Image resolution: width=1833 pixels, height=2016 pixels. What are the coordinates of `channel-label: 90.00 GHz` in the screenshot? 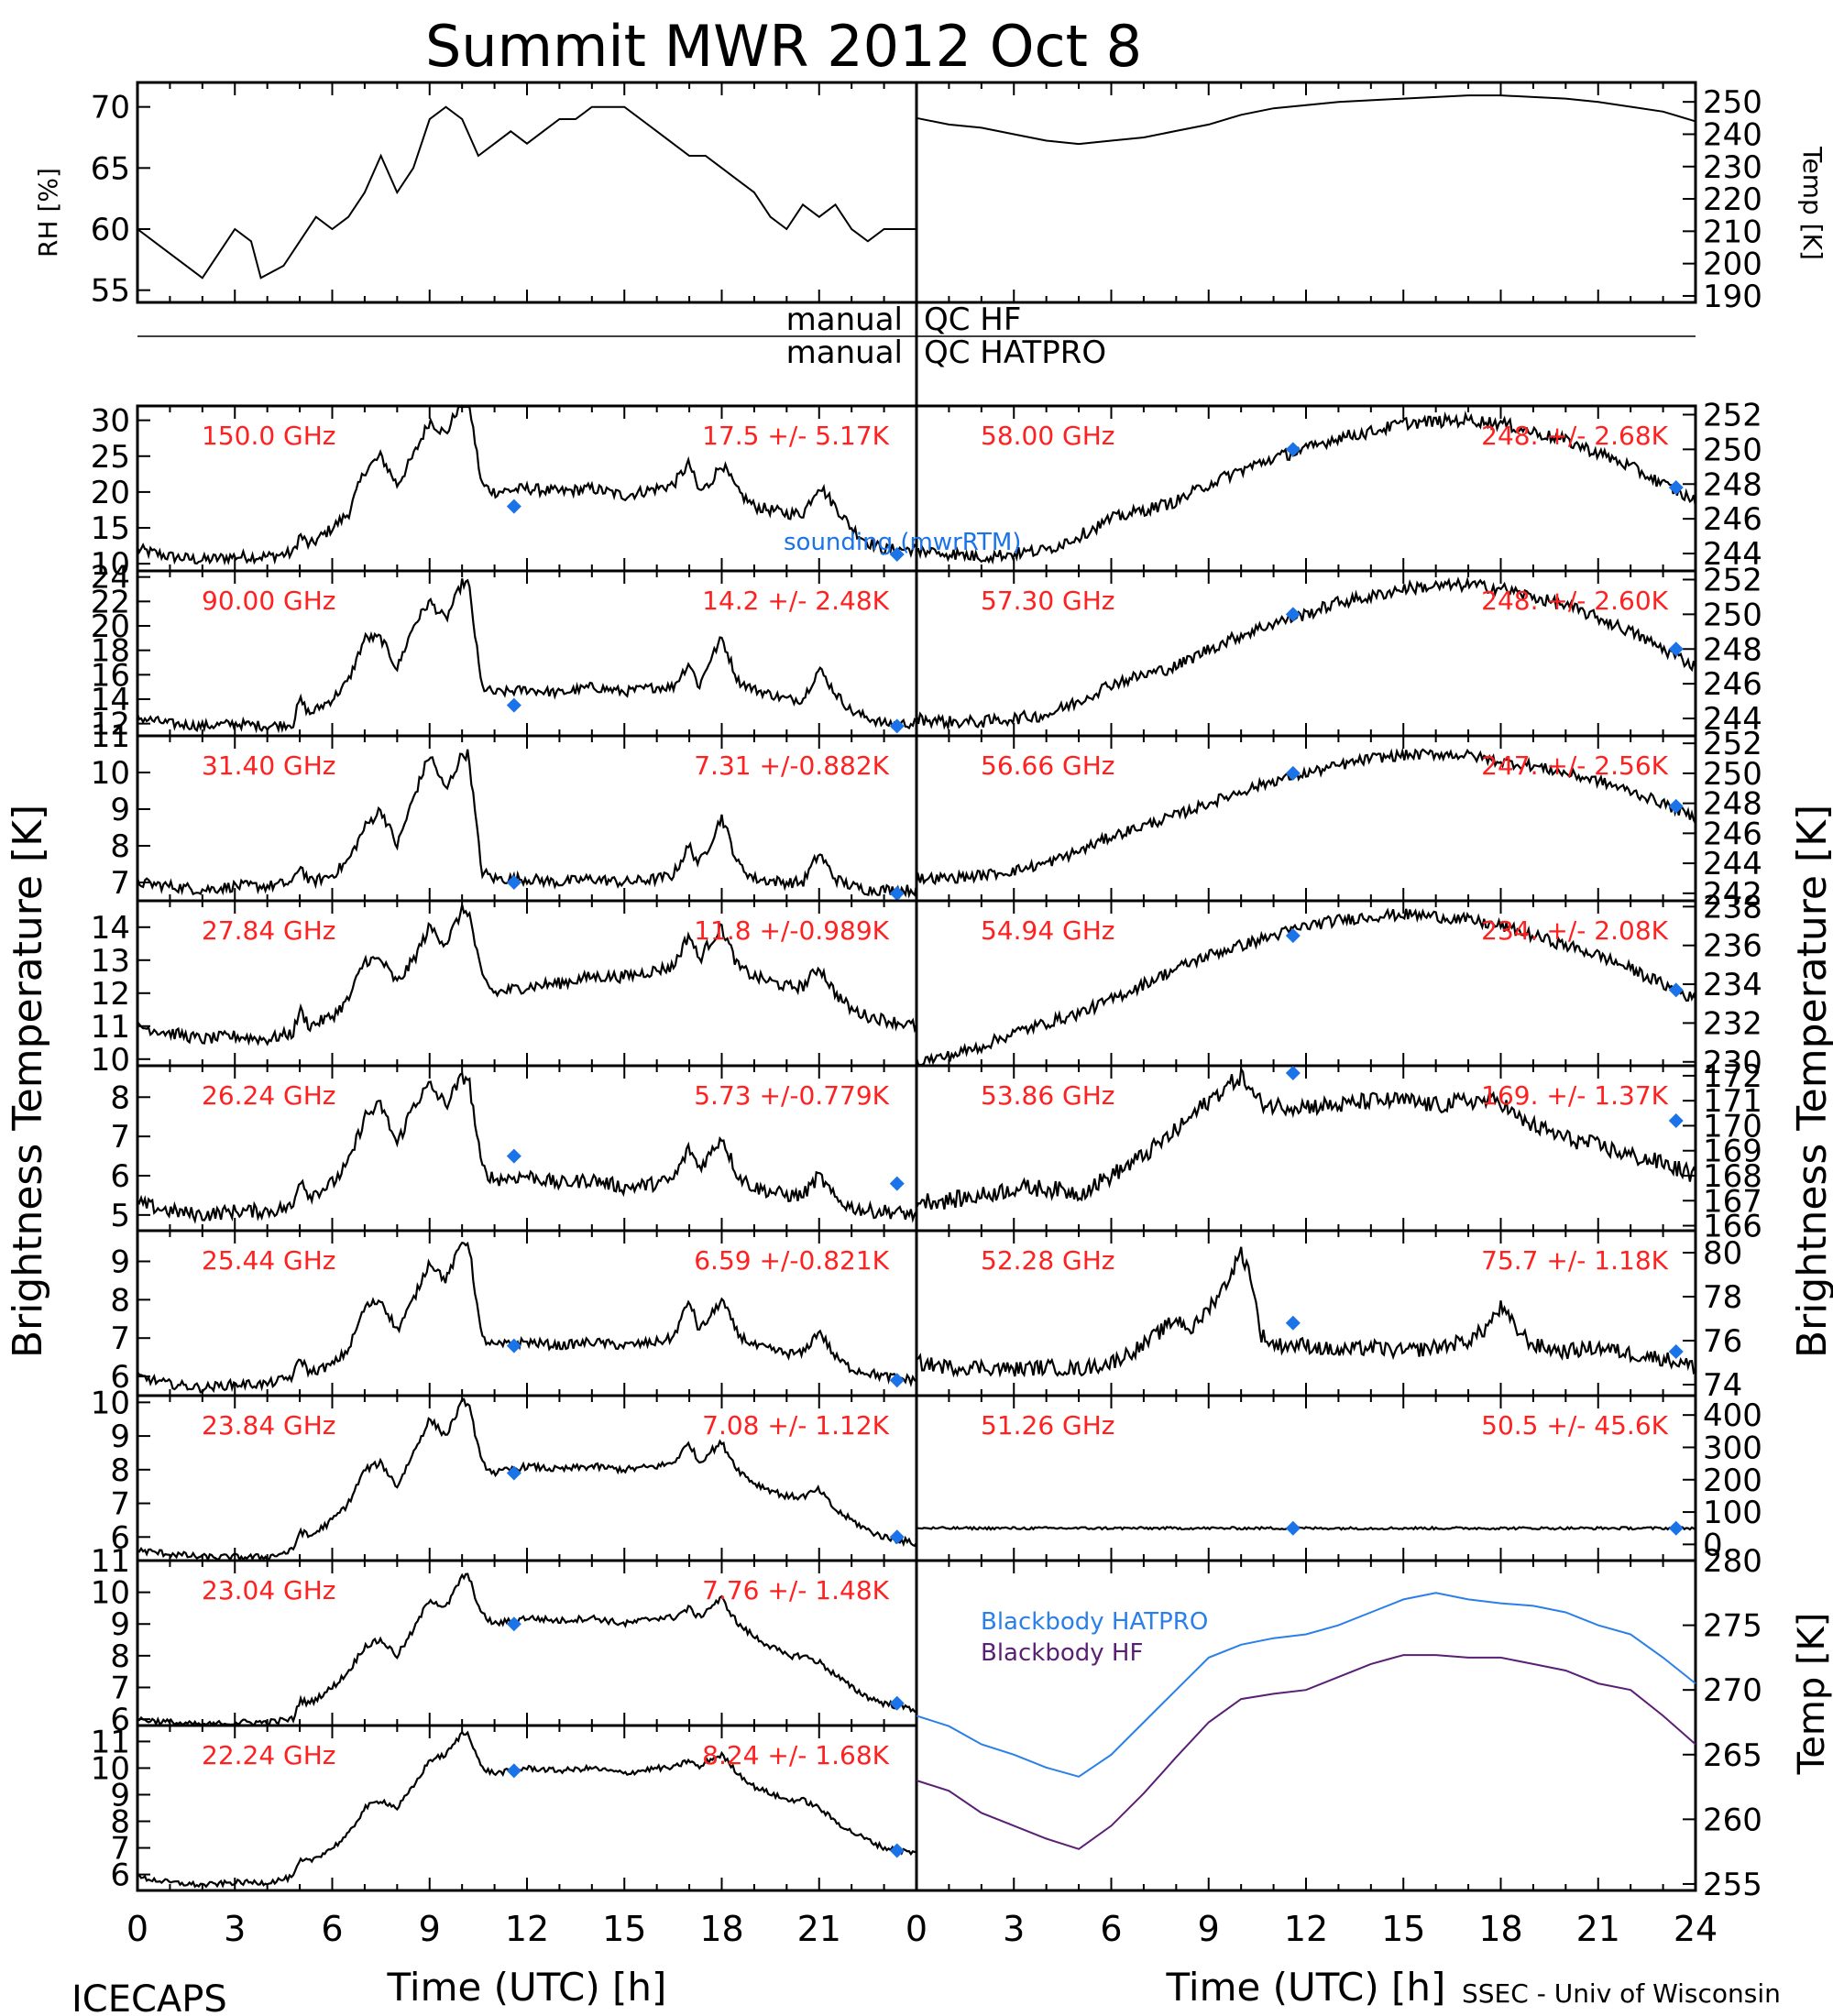 It's located at (269, 601).